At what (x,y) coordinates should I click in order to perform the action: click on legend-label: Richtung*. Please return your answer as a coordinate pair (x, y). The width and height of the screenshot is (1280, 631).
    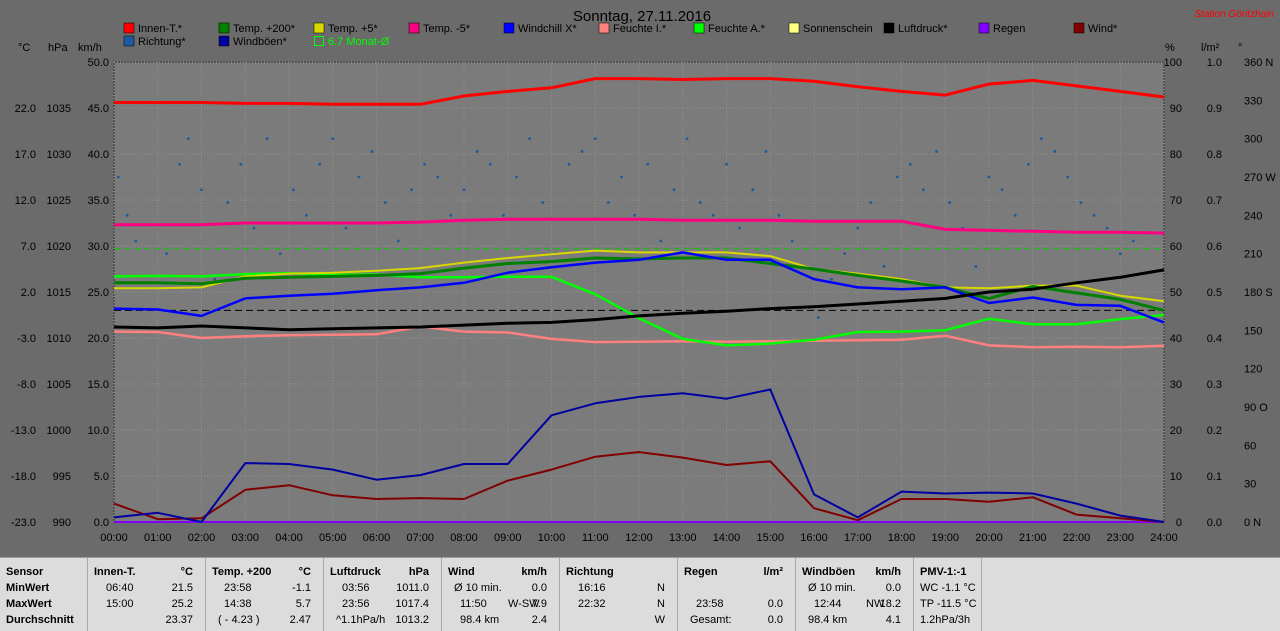
    Looking at the image, I should click on (162, 42).